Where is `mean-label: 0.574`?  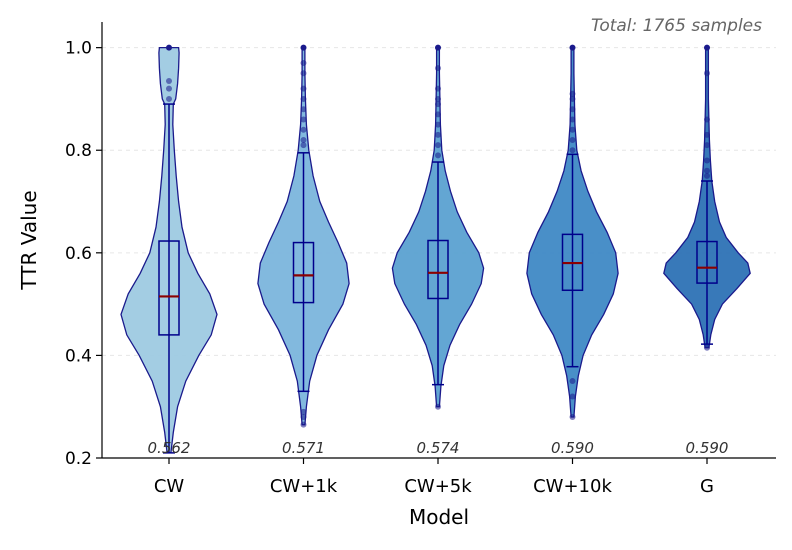
mean-label: 0.574 is located at coordinates (438, 448).